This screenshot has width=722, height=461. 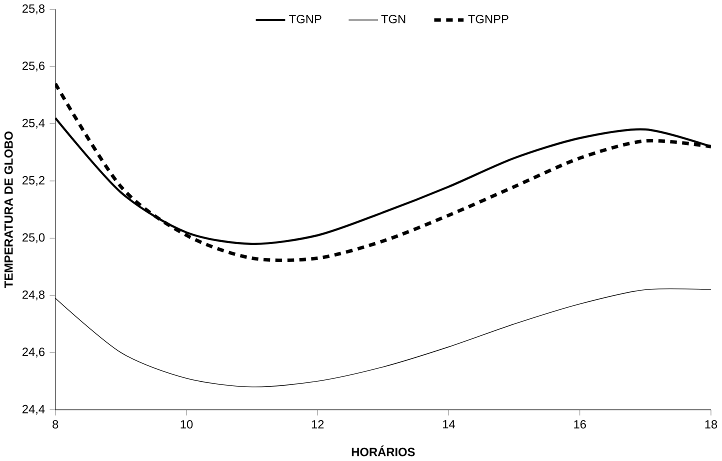 What do you see at coordinates (488, 19) in the screenshot?
I see `legend-label: TGNPP` at bounding box center [488, 19].